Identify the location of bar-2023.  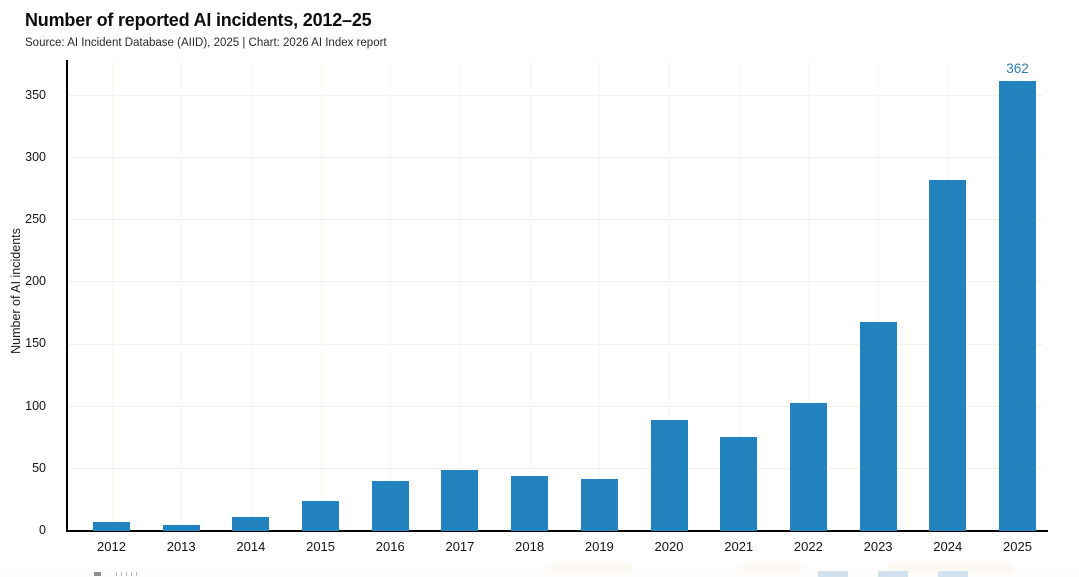
(878, 426).